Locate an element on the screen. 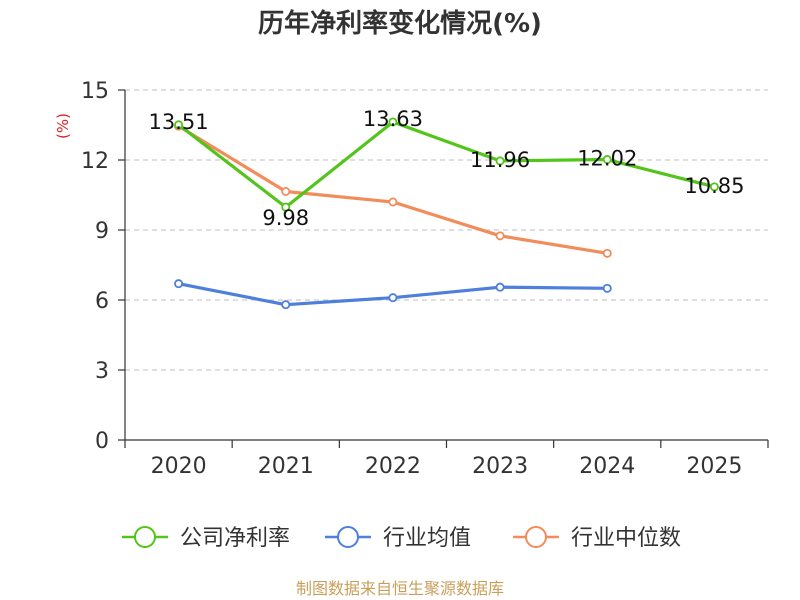 This screenshot has width=800, height=600. legend-item-0: 公司净利率 is located at coordinates (206, 538).